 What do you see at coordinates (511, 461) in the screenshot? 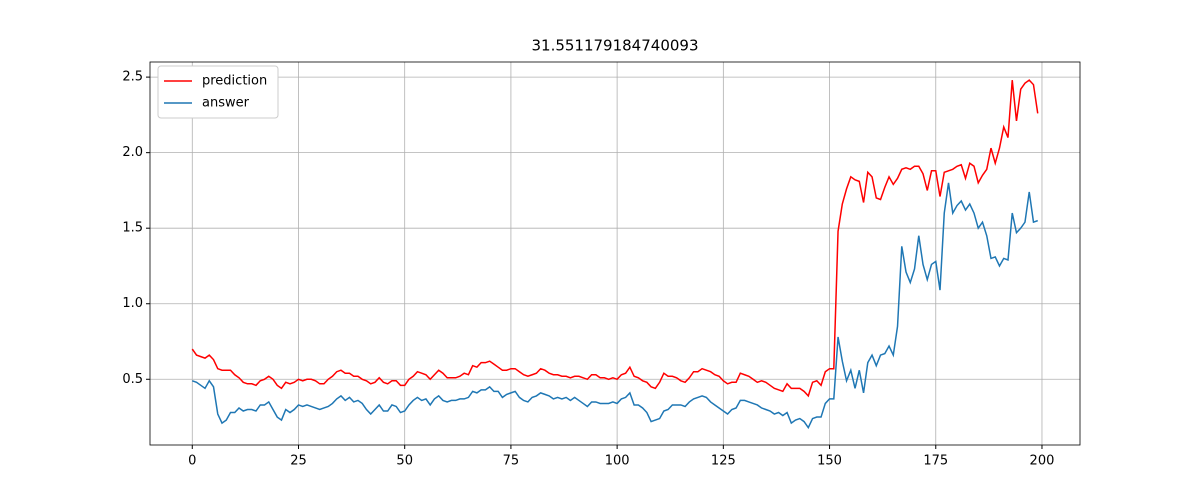
I see `x-tick-label: 75` at bounding box center [511, 461].